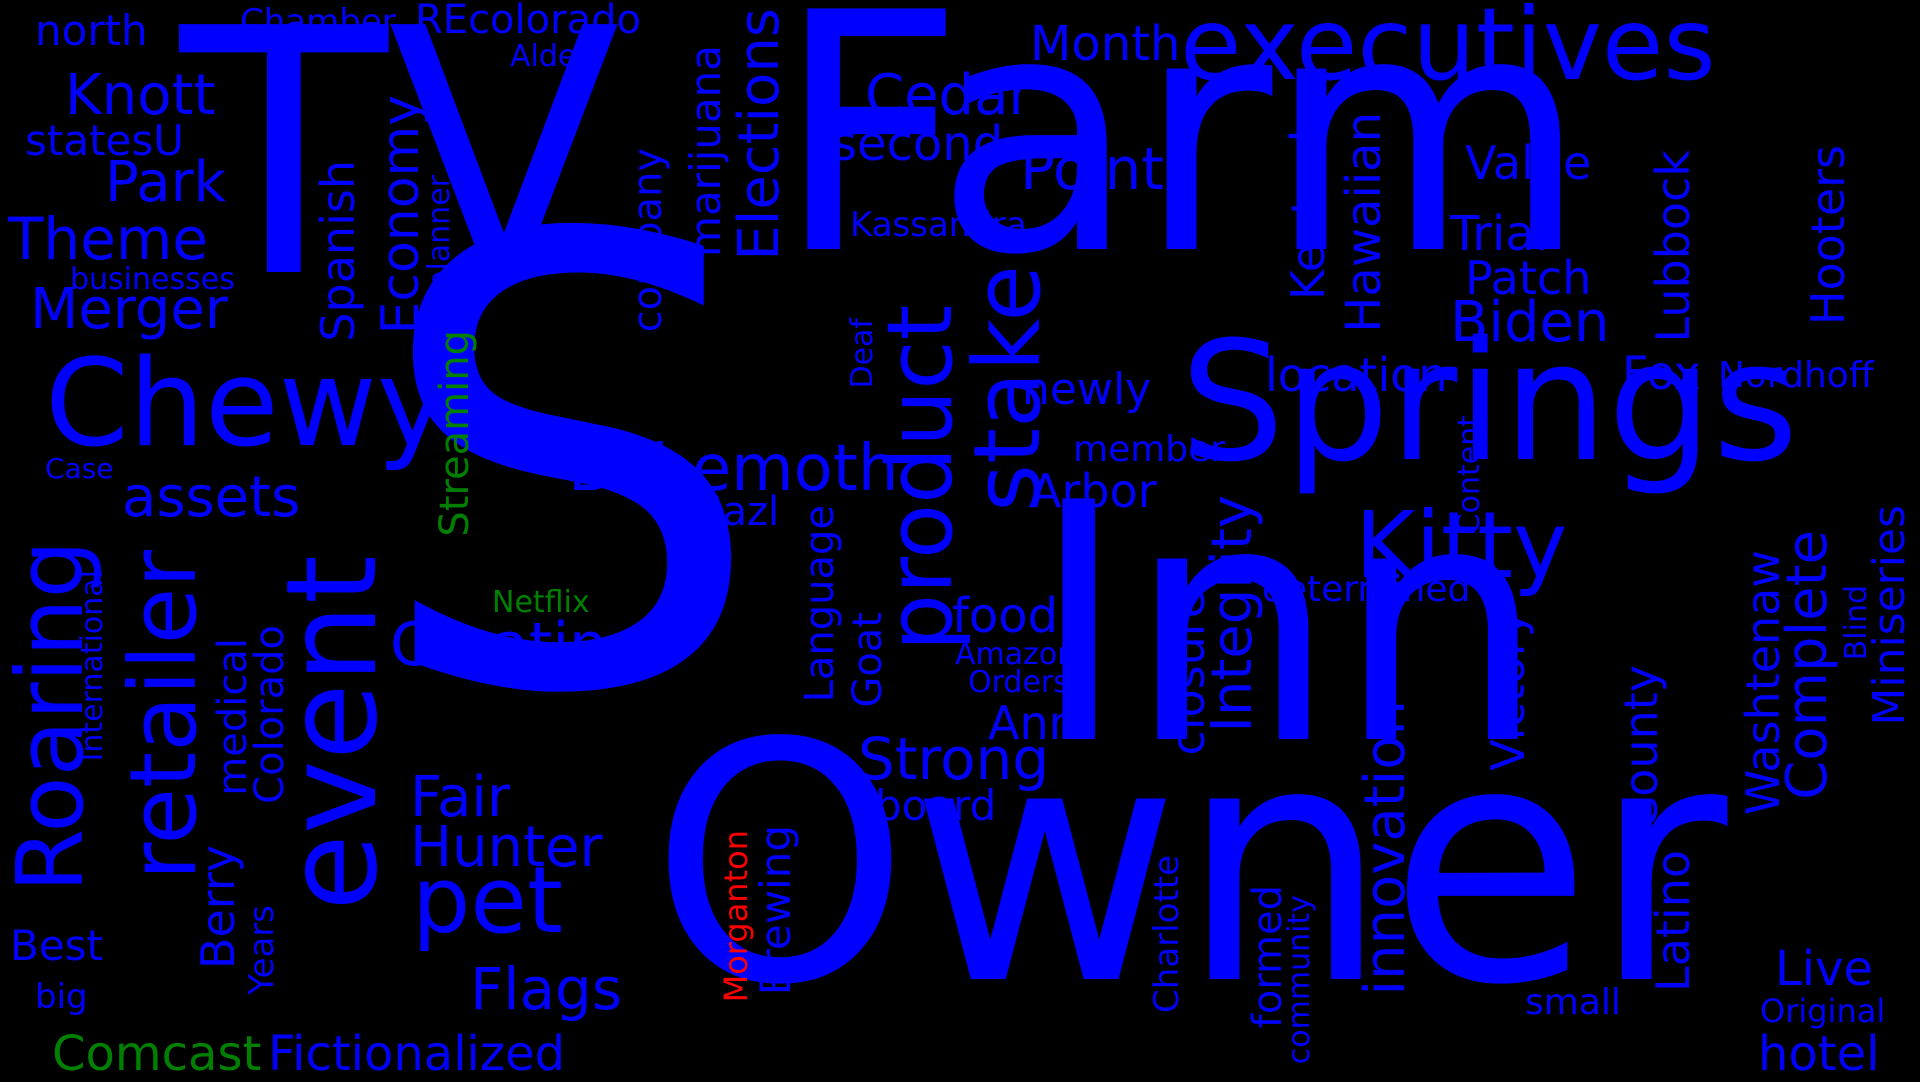 This screenshot has width=1920, height=1082. Describe the element at coordinates (1528, 163) in the screenshot. I see `word-value: Value` at that location.